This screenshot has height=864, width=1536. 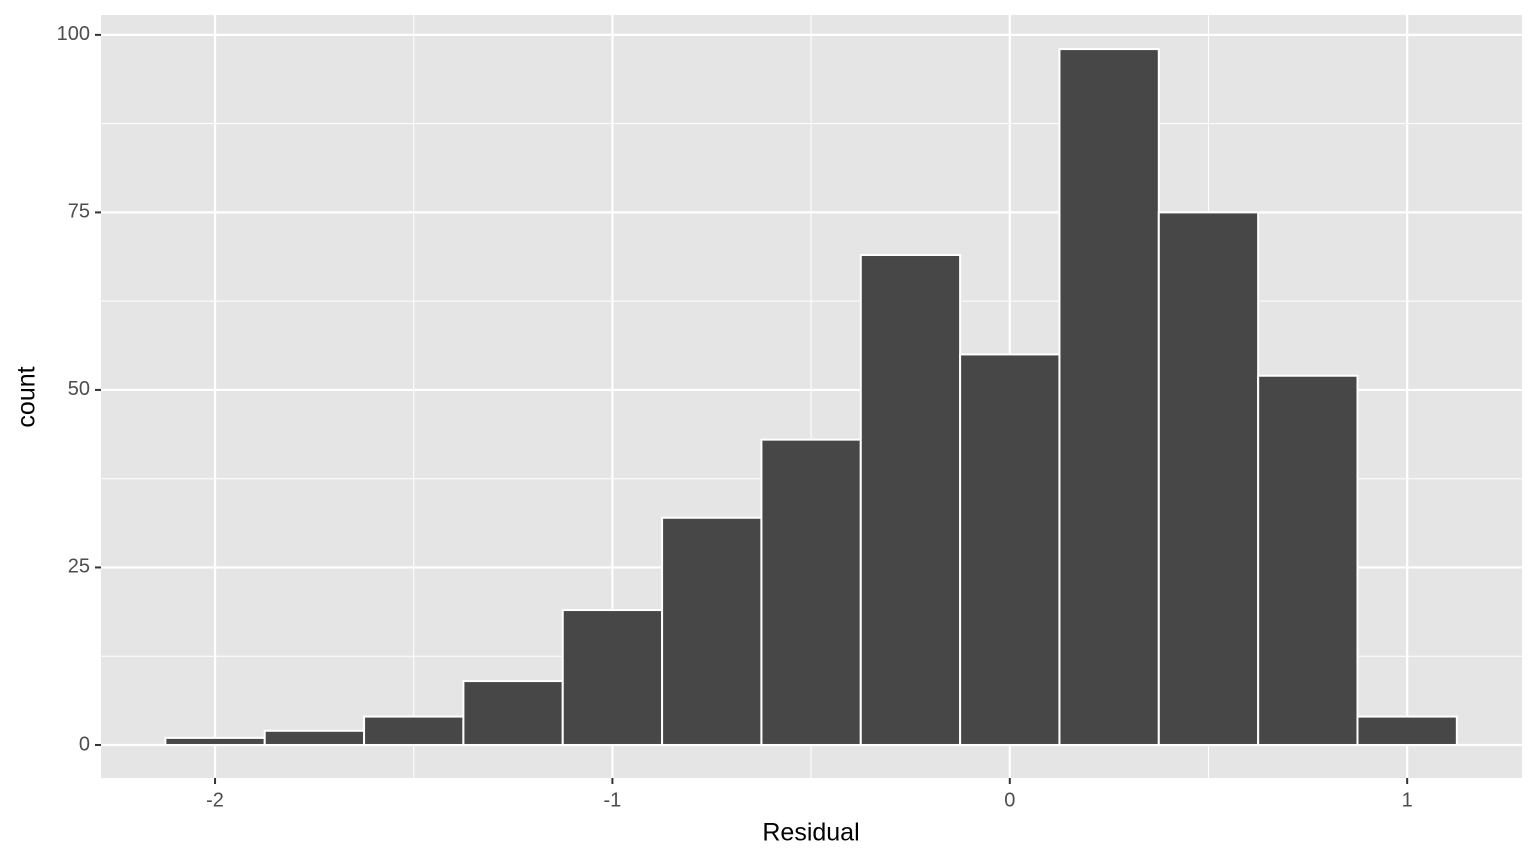 What do you see at coordinates (1407, 800) in the screenshot?
I see `x-tick-label: 1` at bounding box center [1407, 800].